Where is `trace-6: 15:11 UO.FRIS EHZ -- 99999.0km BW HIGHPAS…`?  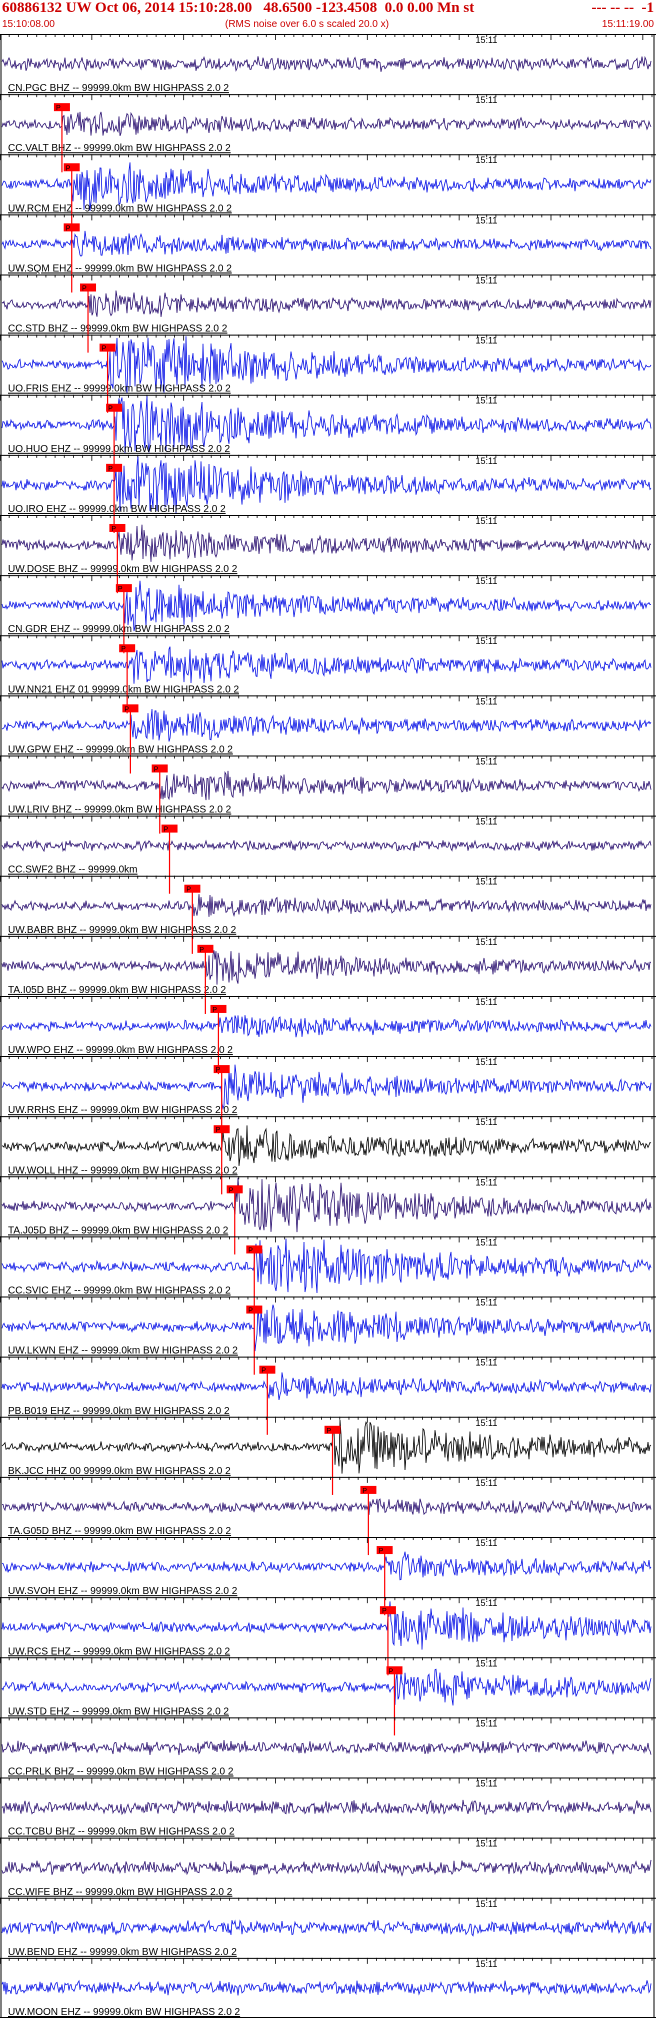
trace-6: 15:11 UO.FRIS EHZ -- 99999.0km BW HIGHPAS… is located at coordinates (328, 373).